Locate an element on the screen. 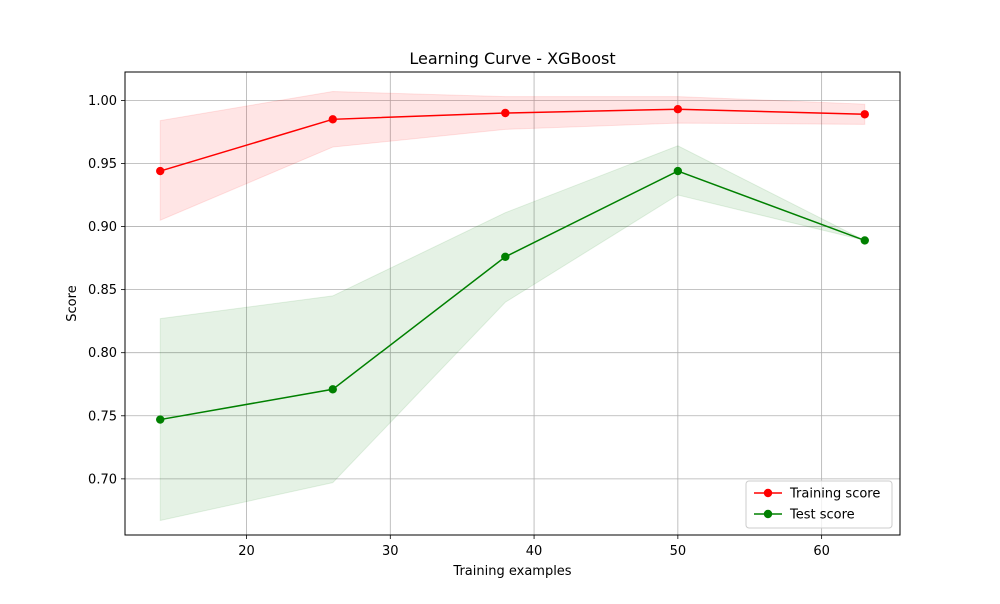  y-tick-label: 0.95 is located at coordinates (102, 164).